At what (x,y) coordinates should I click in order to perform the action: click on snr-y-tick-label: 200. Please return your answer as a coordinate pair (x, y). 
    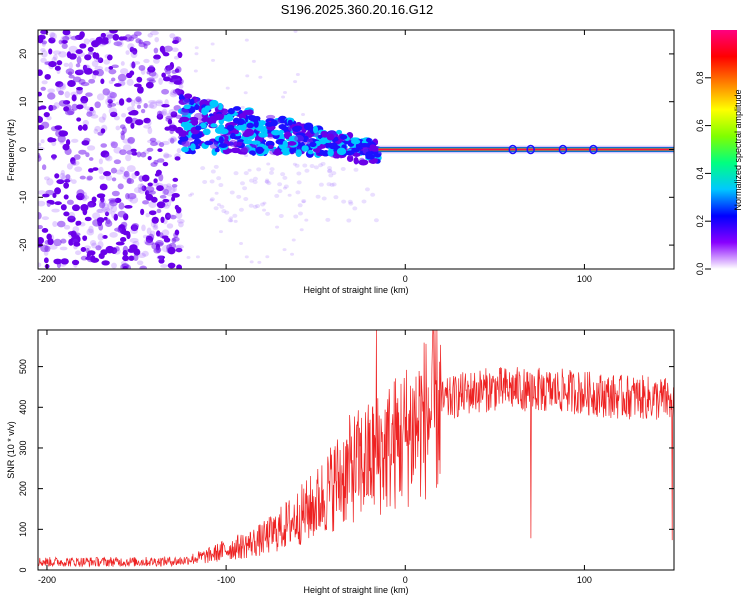
    Looking at the image, I should click on (23, 488).